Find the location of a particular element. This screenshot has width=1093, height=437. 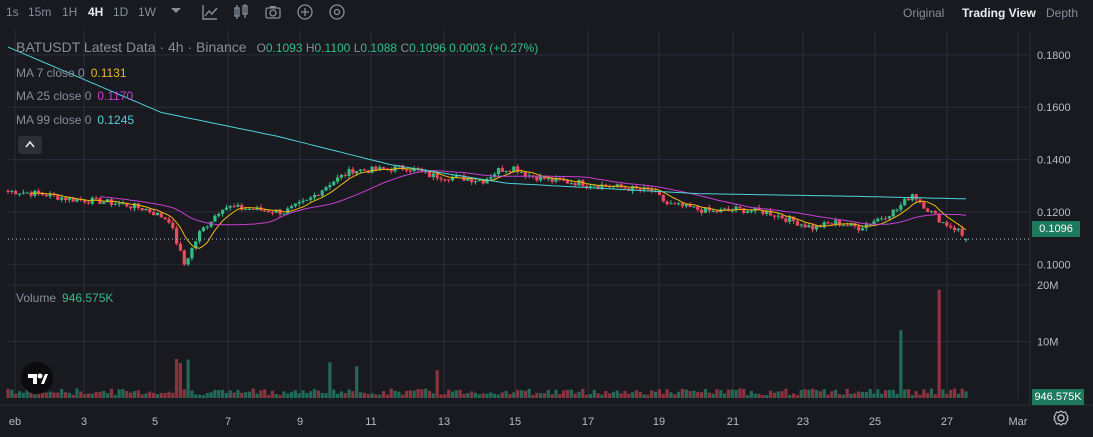

camera-icon is located at coordinates (273, 12).